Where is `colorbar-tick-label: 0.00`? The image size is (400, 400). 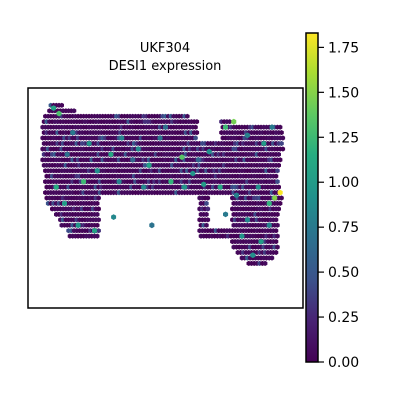 colorbar-tick-label: 0.00 is located at coordinates (343, 363).